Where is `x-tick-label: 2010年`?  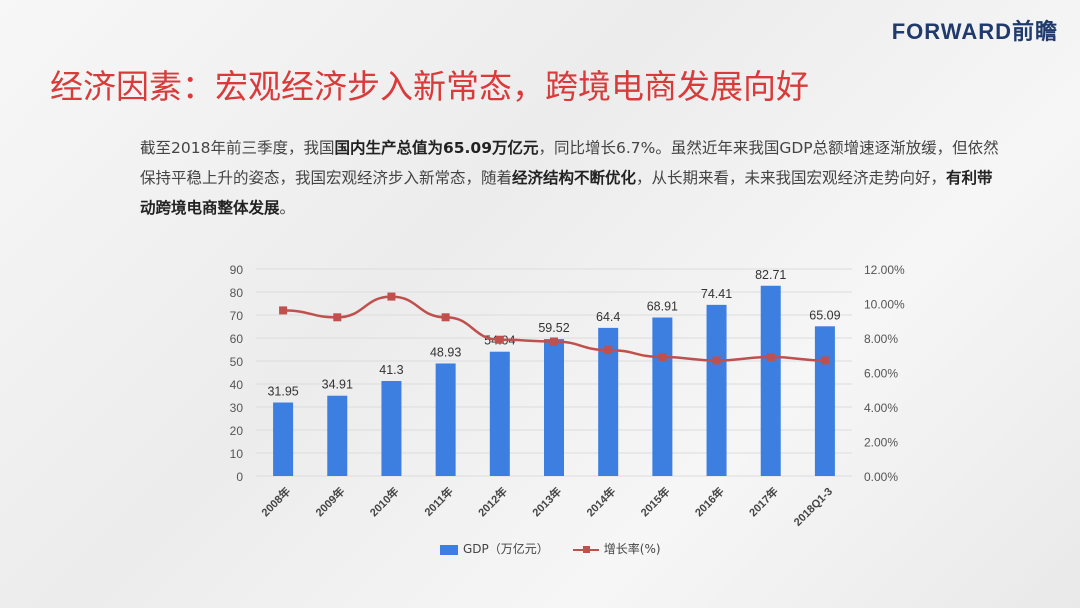 x-tick-label: 2010年 is located at coordinates (384, 501).